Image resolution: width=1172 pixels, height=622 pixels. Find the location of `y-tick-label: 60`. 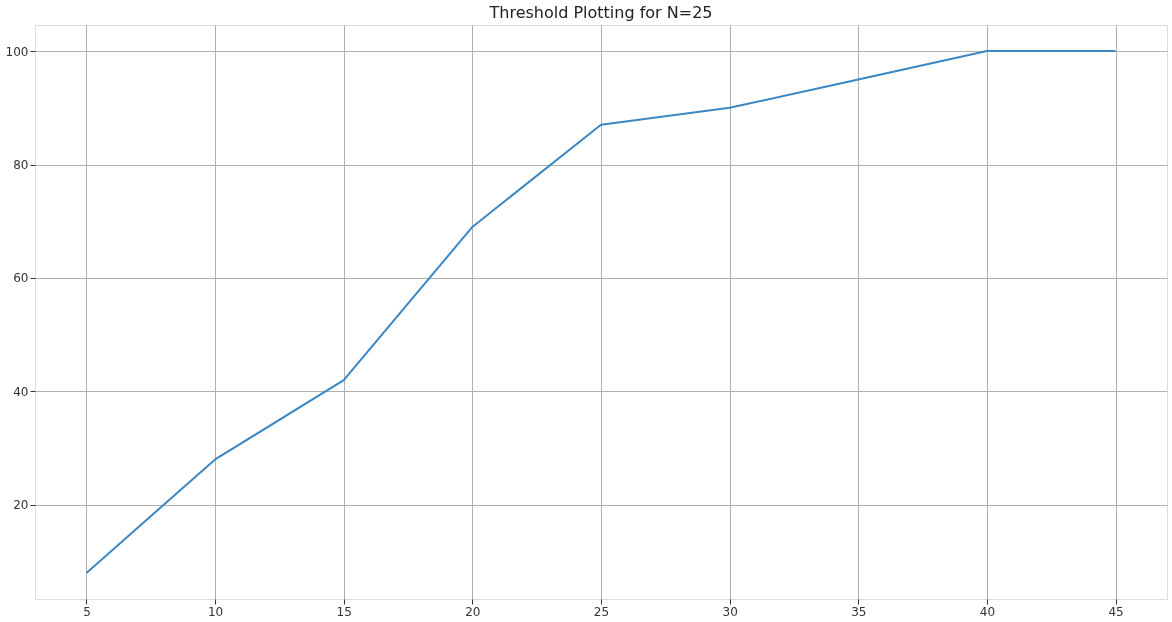

y-tick-label: 60 is located at coordinates (21, 278).